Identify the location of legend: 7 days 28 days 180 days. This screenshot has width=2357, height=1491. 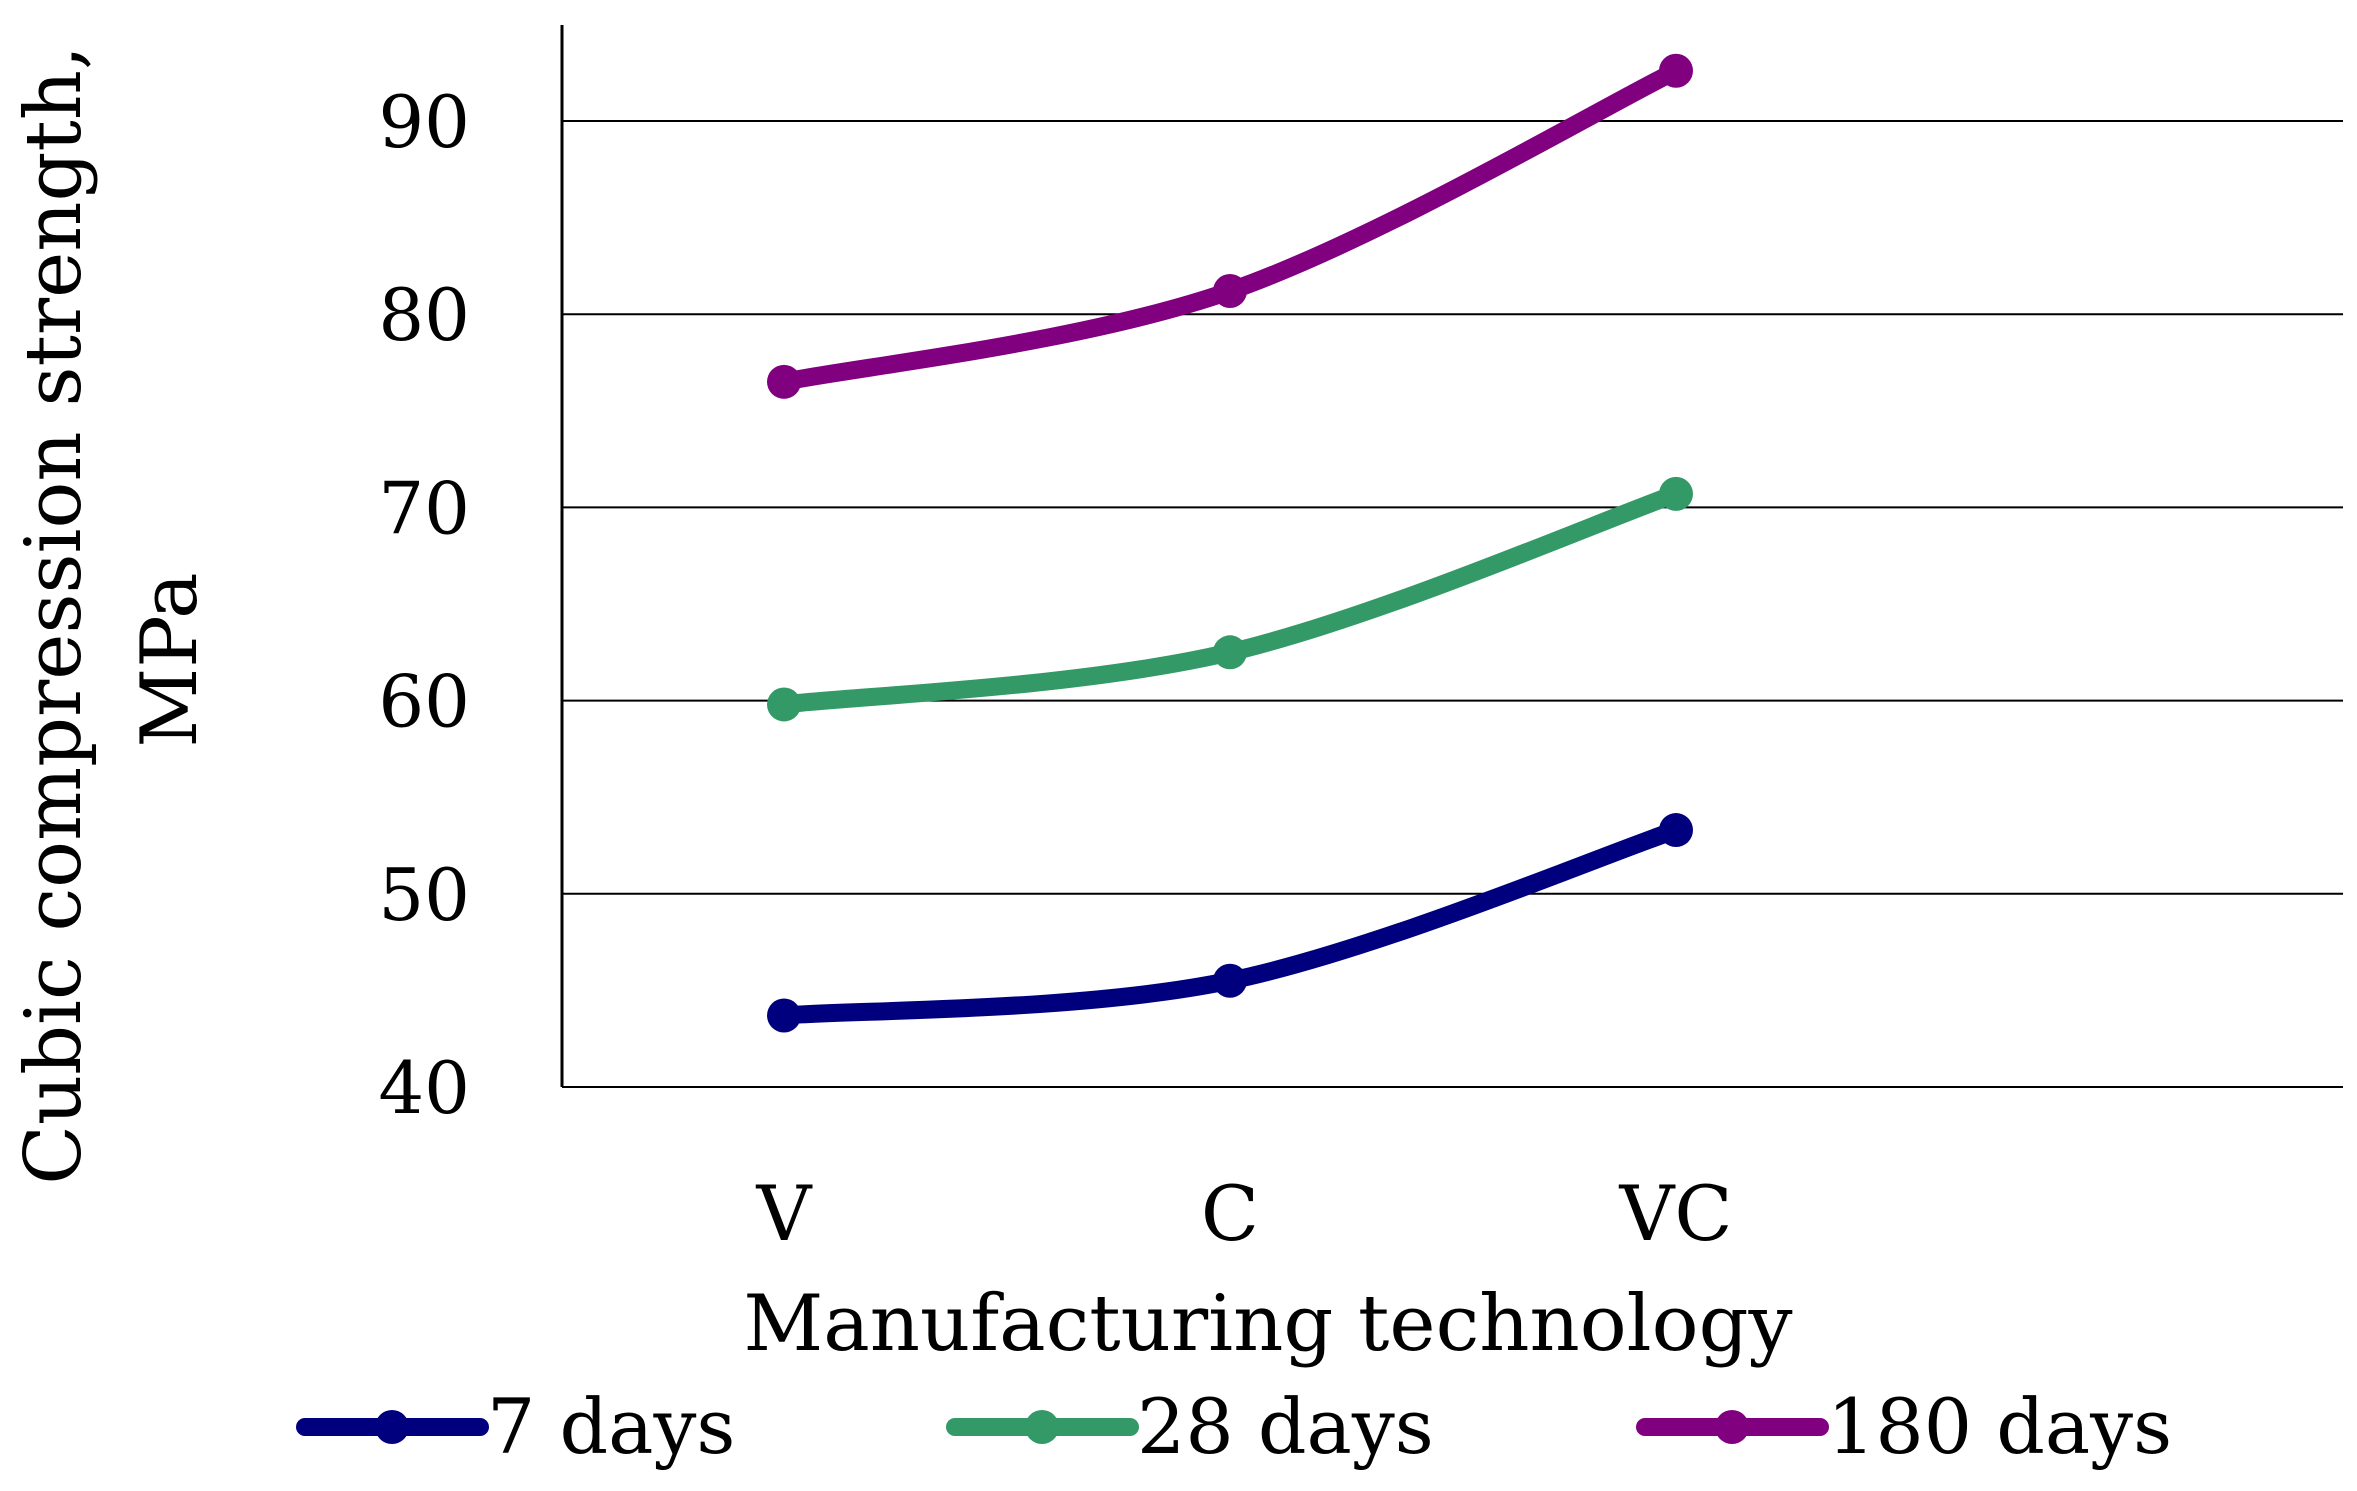
(1234, 1426).